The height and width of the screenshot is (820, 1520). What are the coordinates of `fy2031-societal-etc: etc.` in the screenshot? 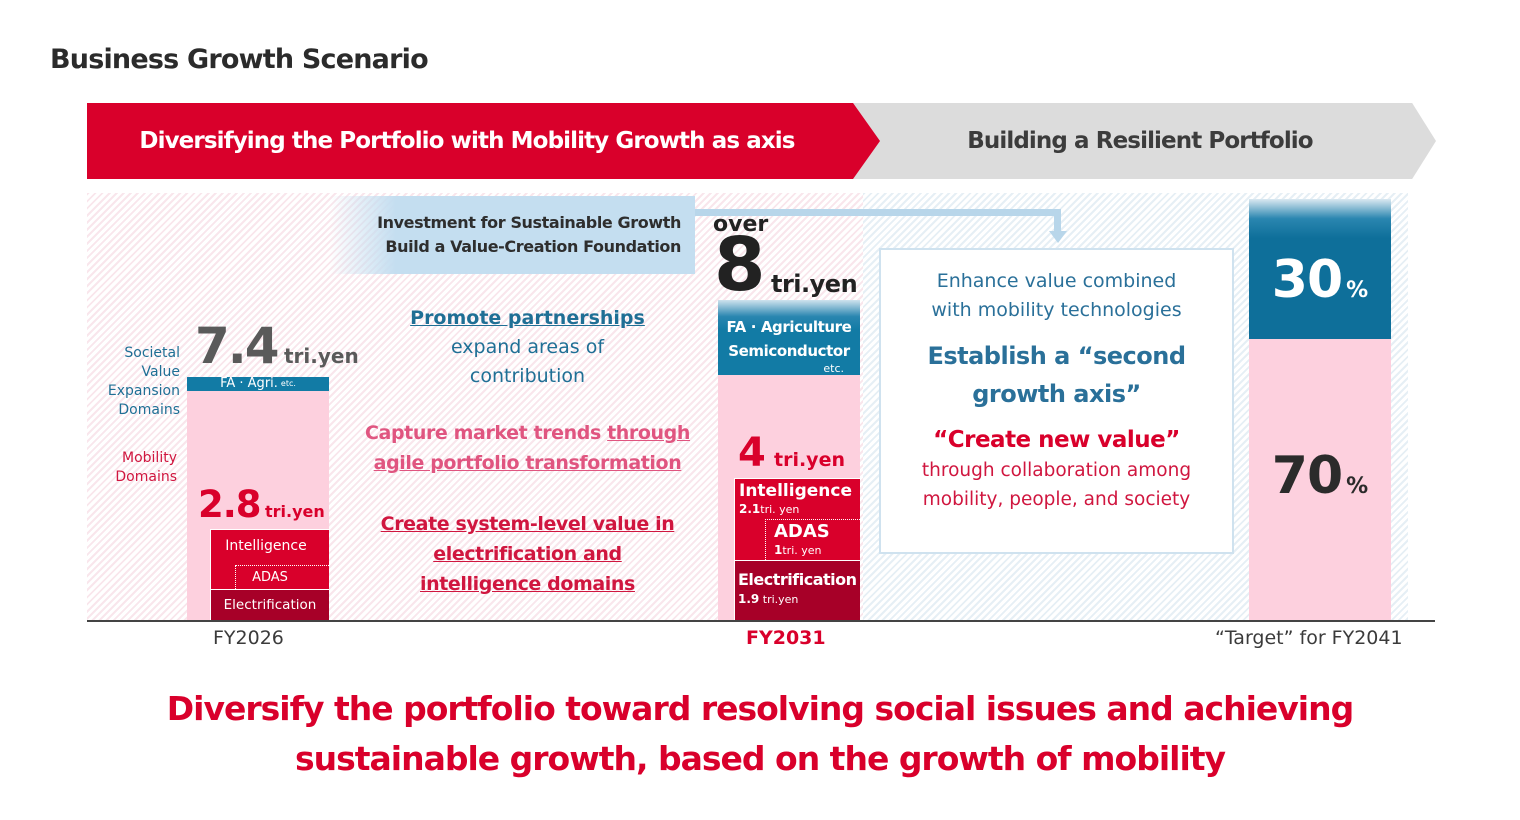 It's located at (833, 368).